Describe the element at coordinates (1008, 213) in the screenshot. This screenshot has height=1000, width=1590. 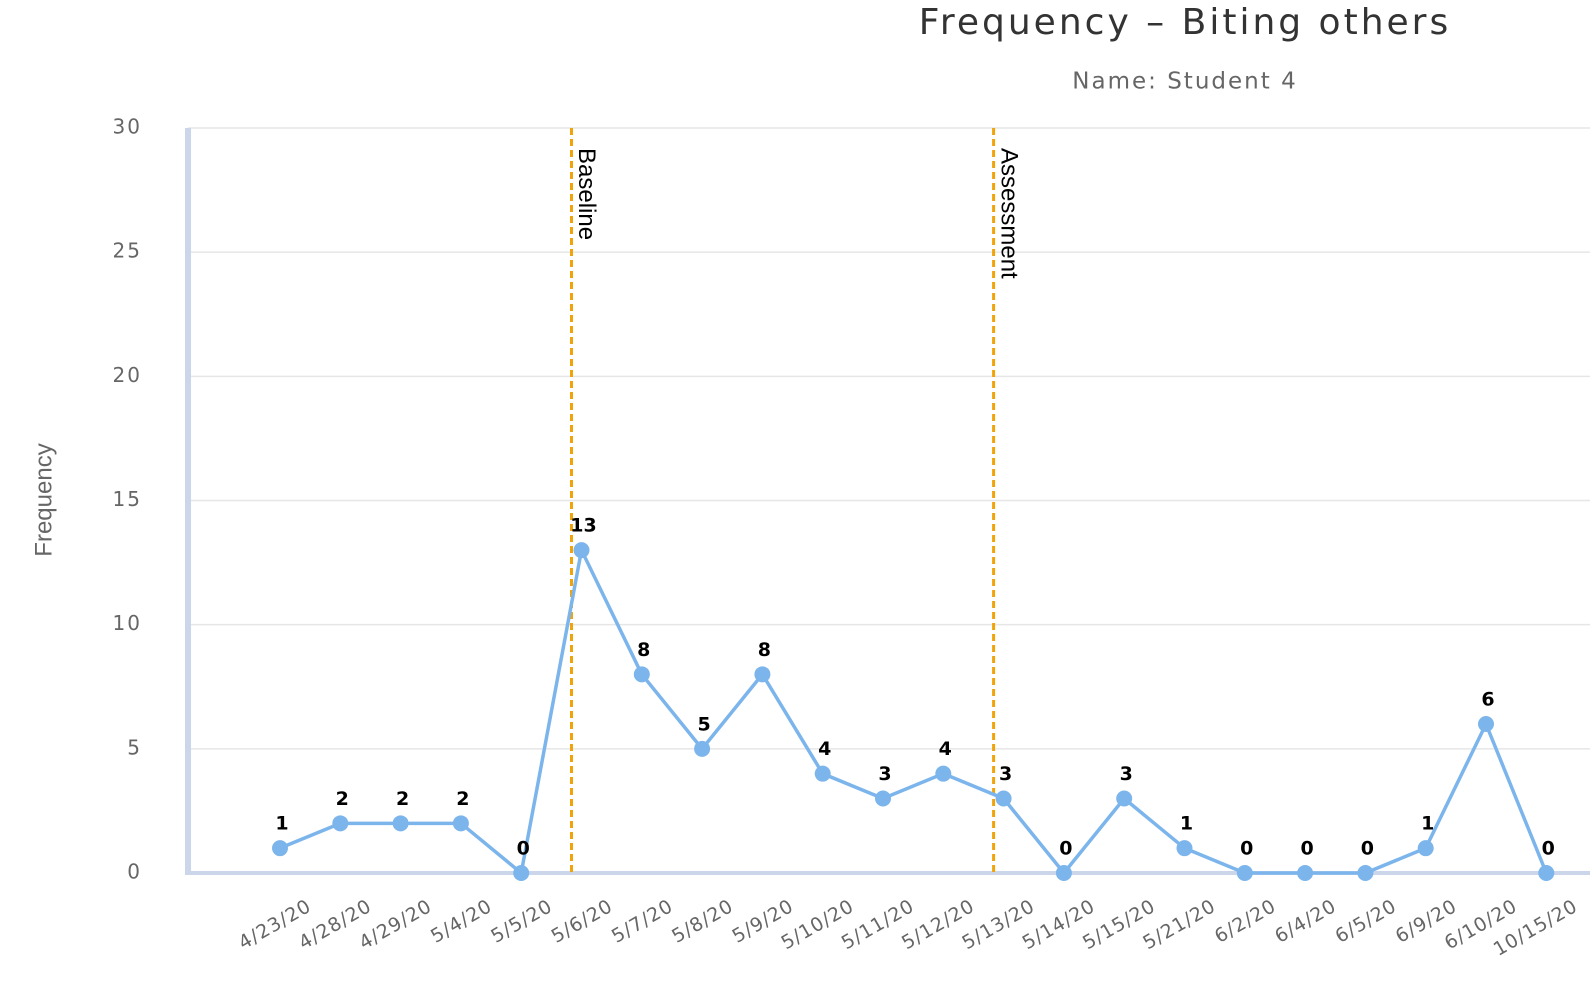
I see `plot-line-label: Assessment` at that location.